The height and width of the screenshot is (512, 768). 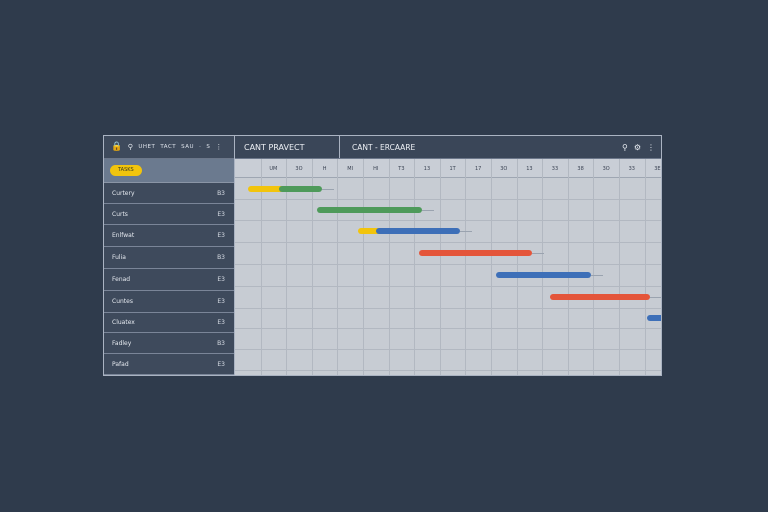 I want to click on date-label: T3, so click(x=401, y=168).